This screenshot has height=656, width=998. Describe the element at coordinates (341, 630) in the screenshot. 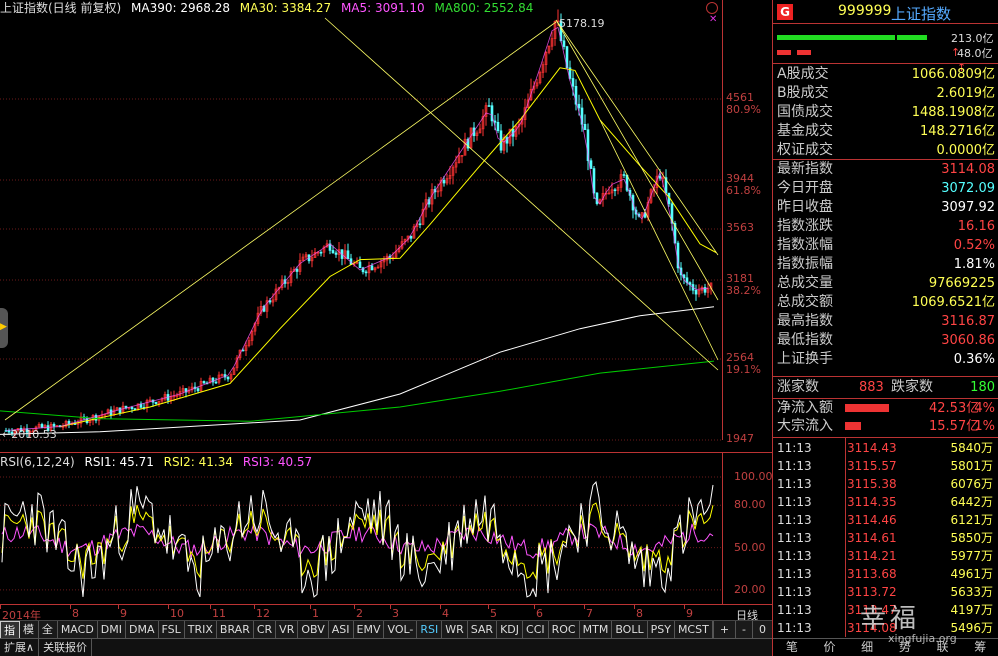

I see `tab-asi: ASI` at that location.